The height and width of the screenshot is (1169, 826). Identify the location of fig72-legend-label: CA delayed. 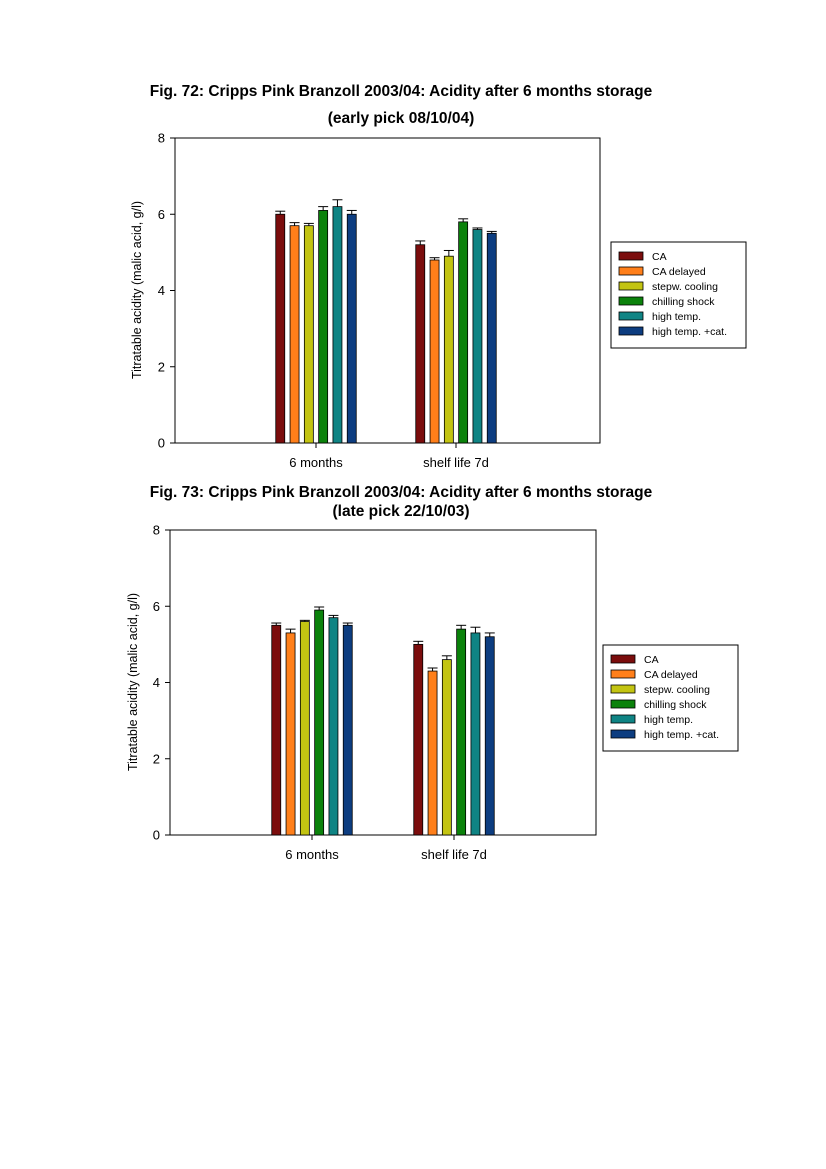
(679, 272).